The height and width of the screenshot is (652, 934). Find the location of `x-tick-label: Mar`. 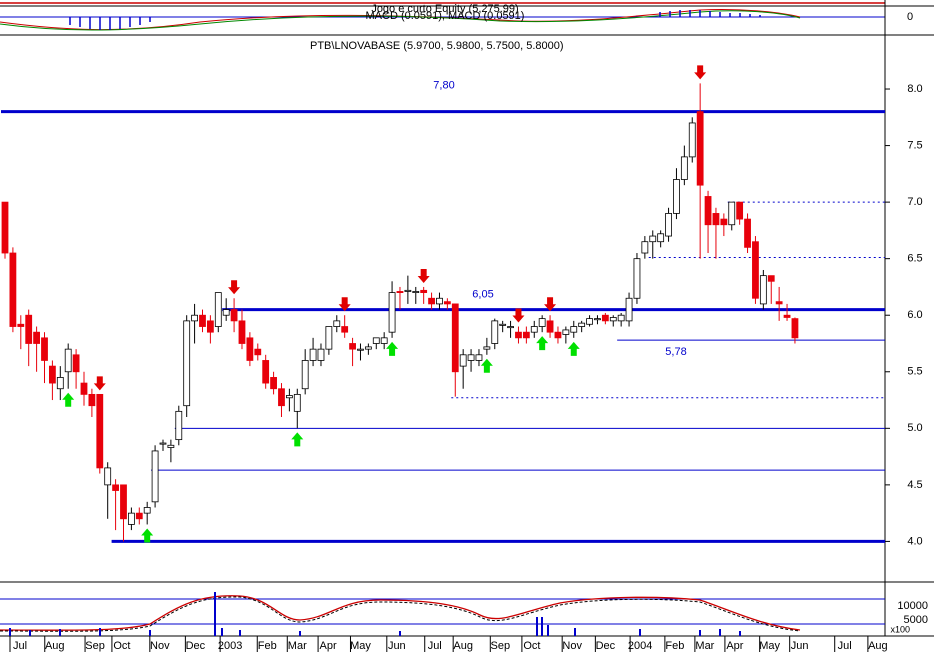

x-tick-label: Mar is located at coordinates (704, 646).